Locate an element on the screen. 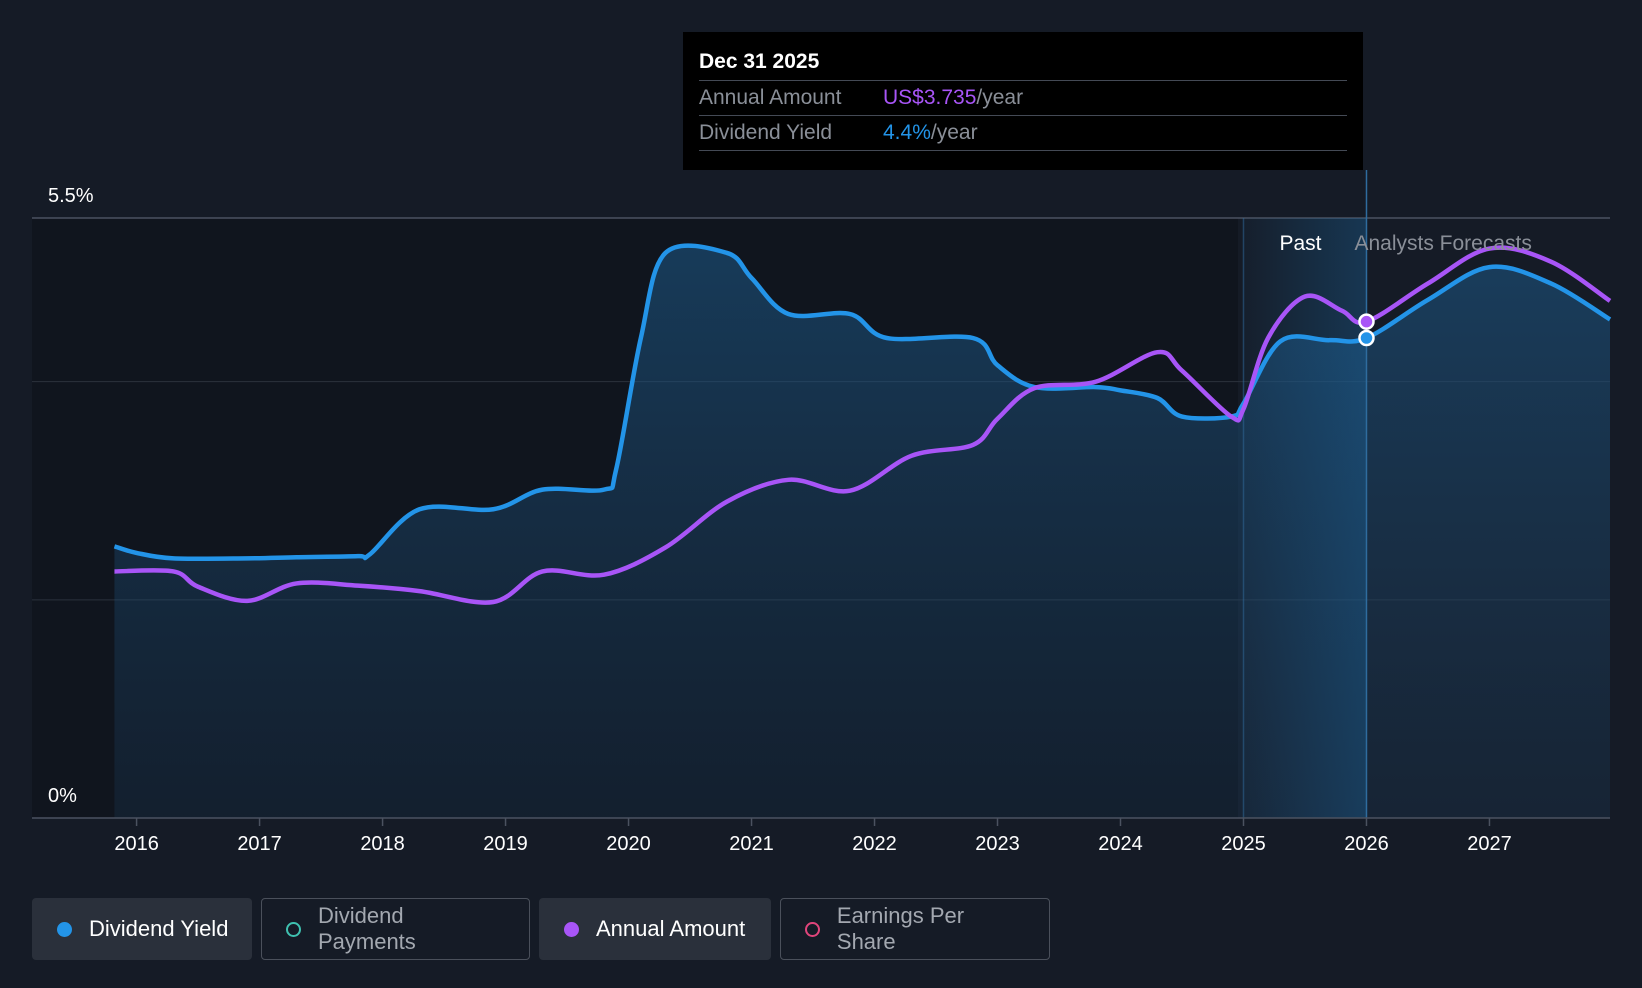 The height and width of the screenshot is (988, 1642). x-tick-label: 2019 is located at coordinates (505, 844).